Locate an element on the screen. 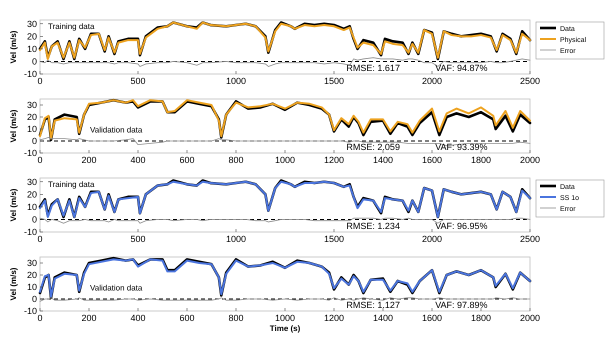  annotation: VAF: 96.95% is located at coordinates (461, 226).